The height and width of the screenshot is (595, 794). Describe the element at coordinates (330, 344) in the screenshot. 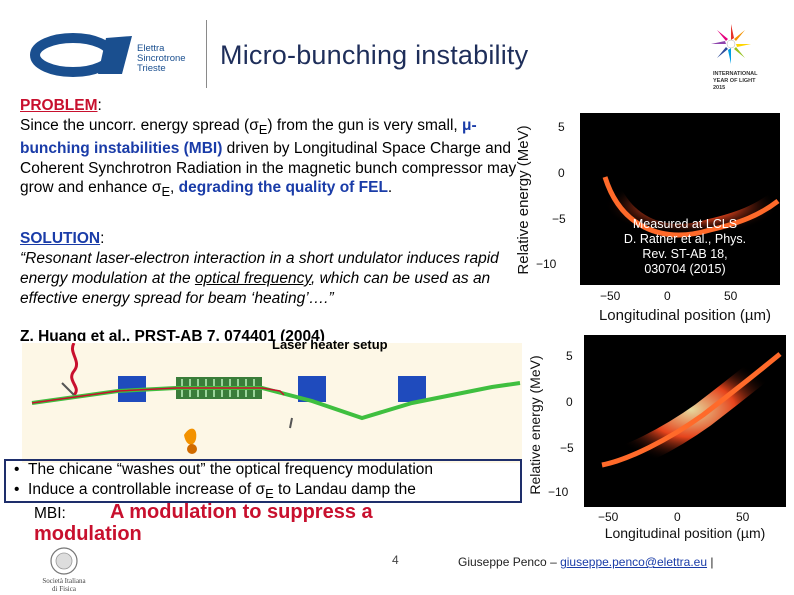

I see `laser-heater-title: Laser heater setup` at that location.